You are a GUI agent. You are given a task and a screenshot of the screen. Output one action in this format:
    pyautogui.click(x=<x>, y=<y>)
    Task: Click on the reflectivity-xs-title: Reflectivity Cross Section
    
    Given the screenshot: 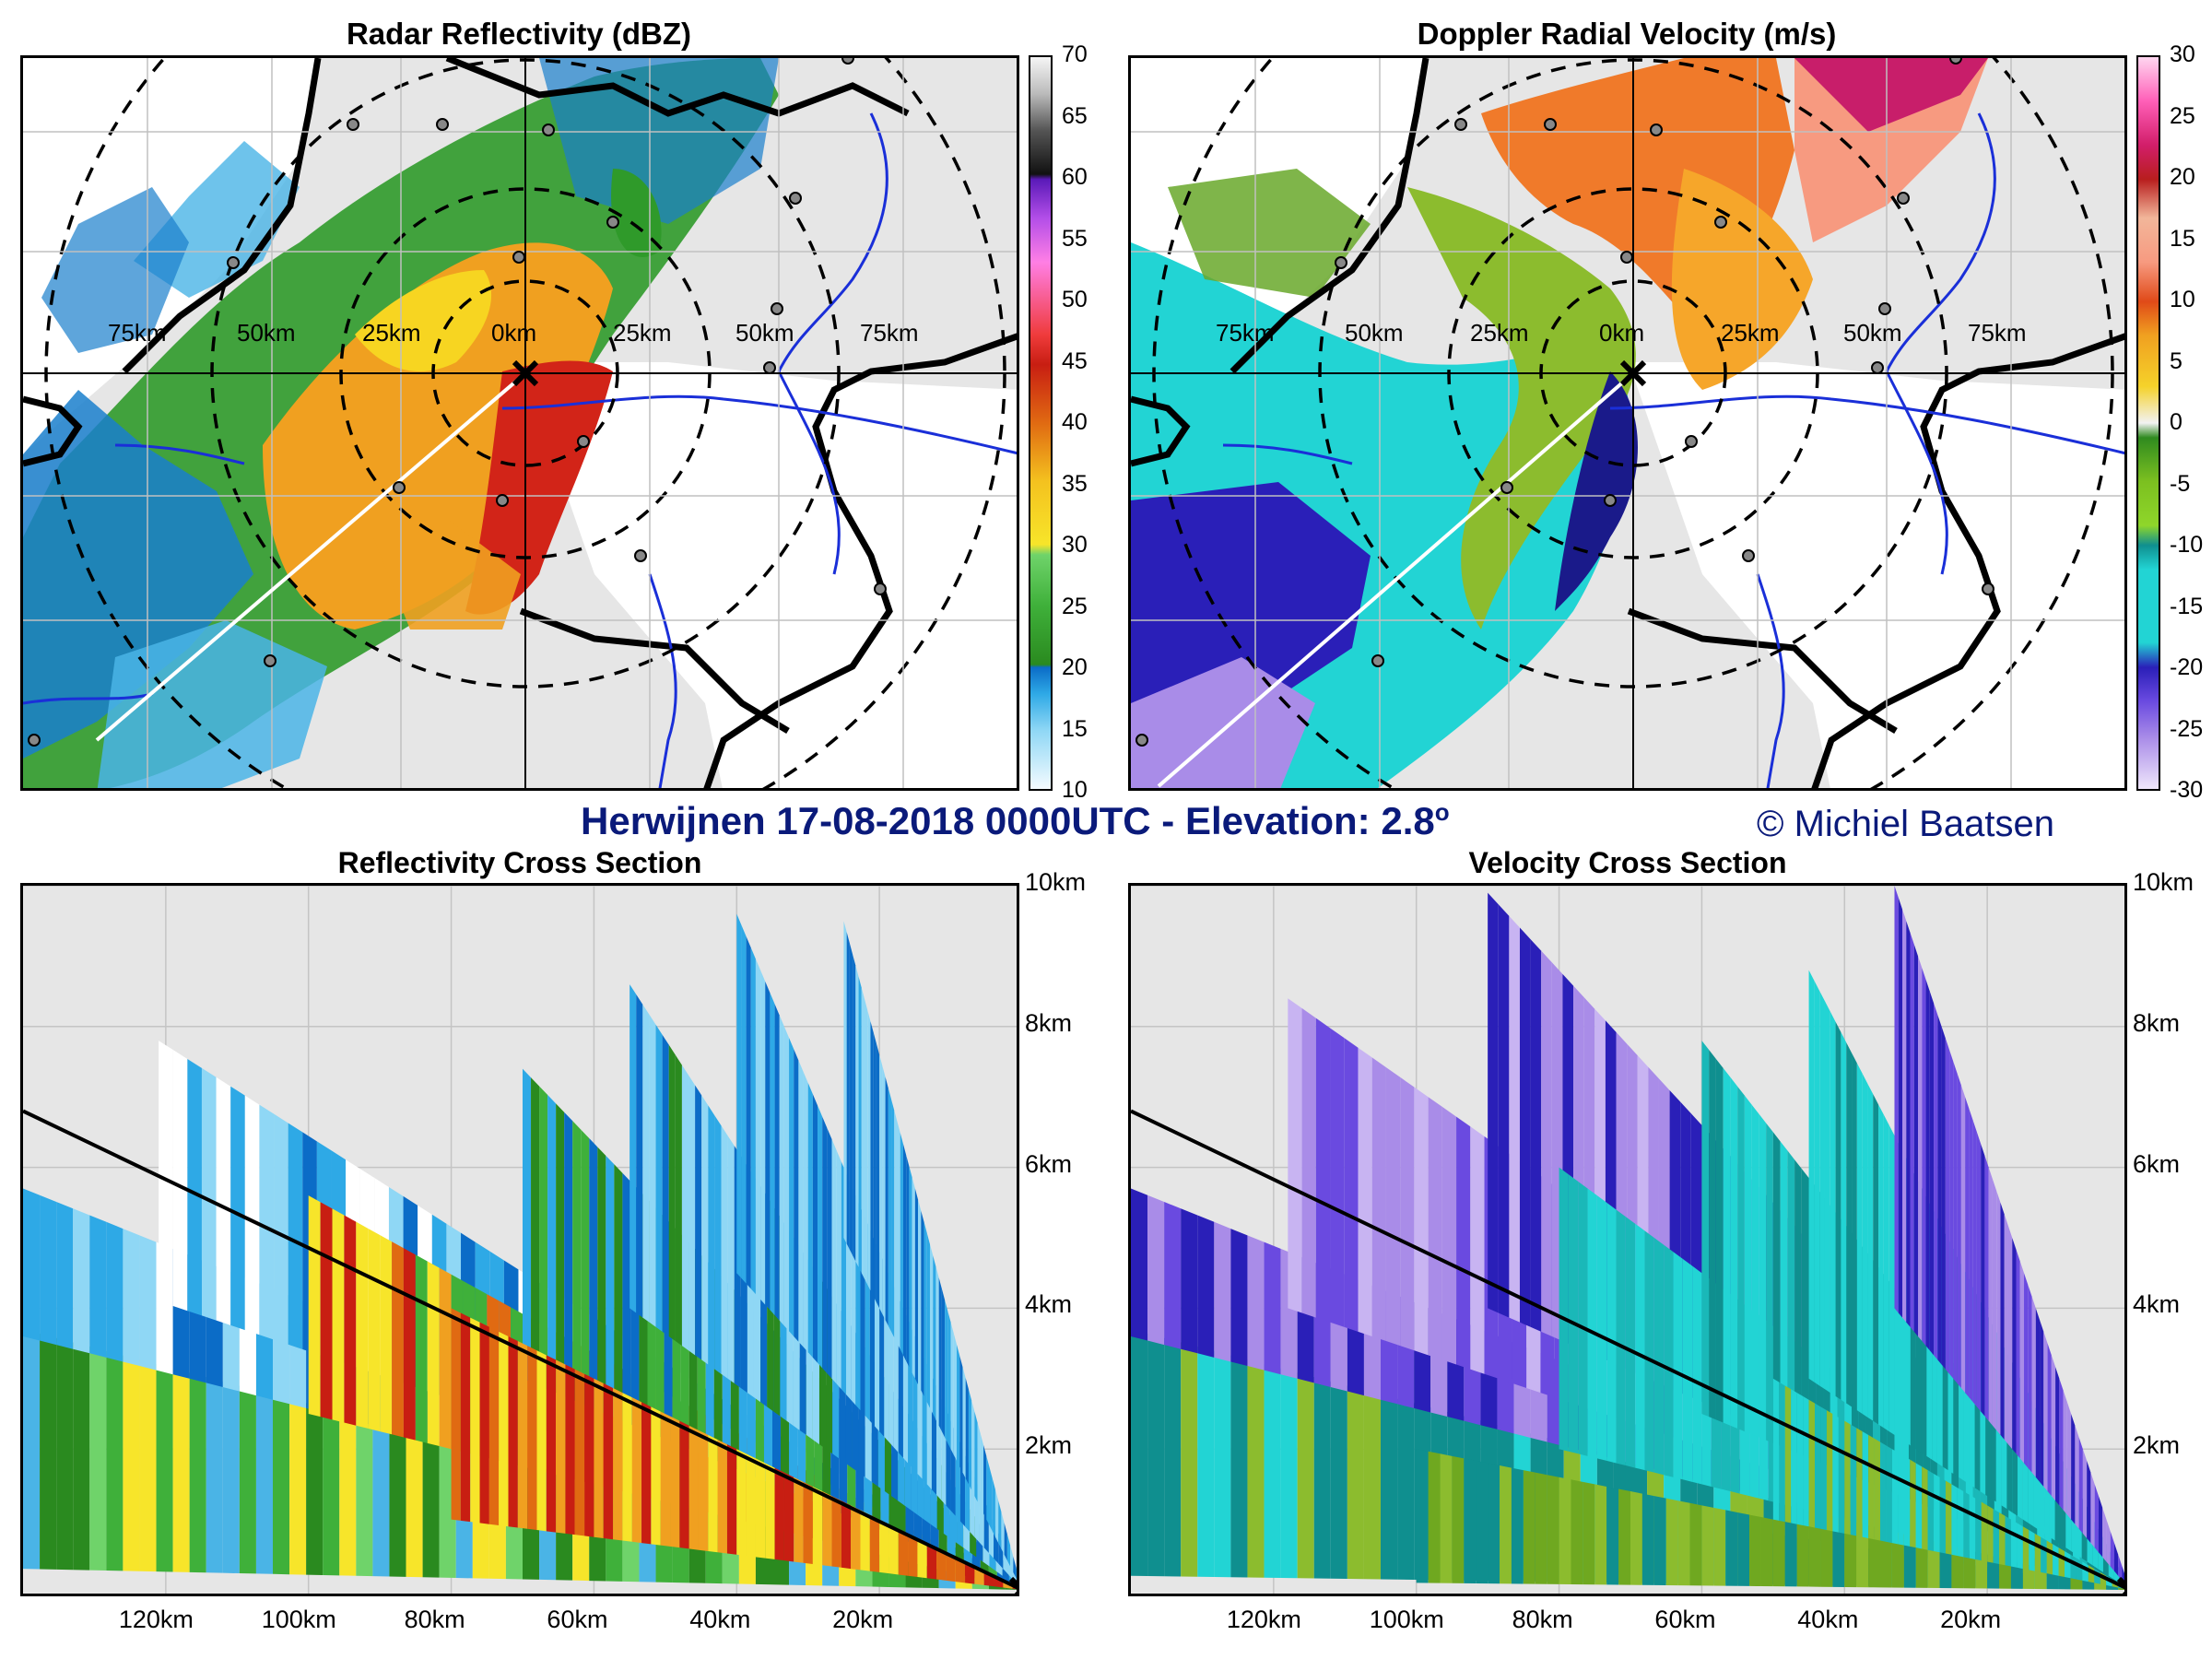 What is the action you would take?
    pyautogui.click(x=519, y=862)
    